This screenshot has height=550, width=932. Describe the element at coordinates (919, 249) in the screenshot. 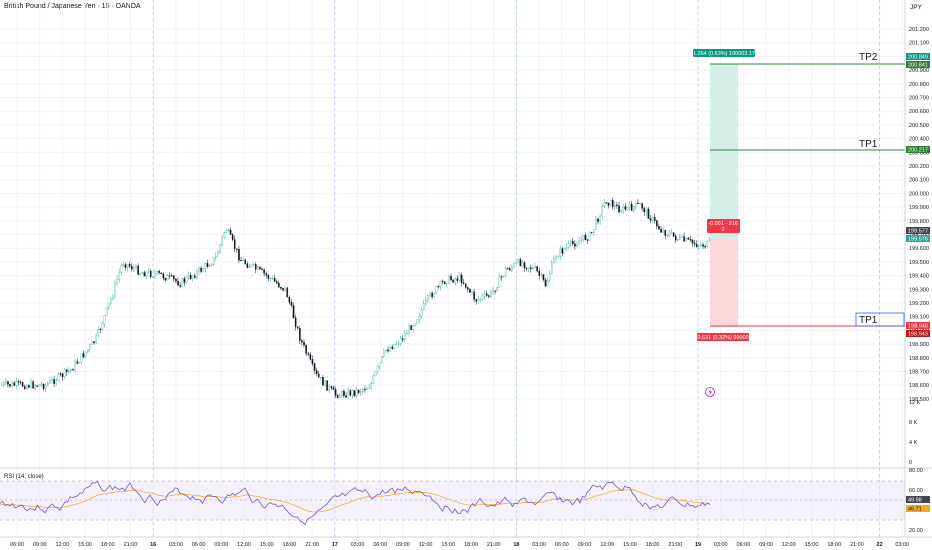

I see `price-tick: 199.600` at that location.